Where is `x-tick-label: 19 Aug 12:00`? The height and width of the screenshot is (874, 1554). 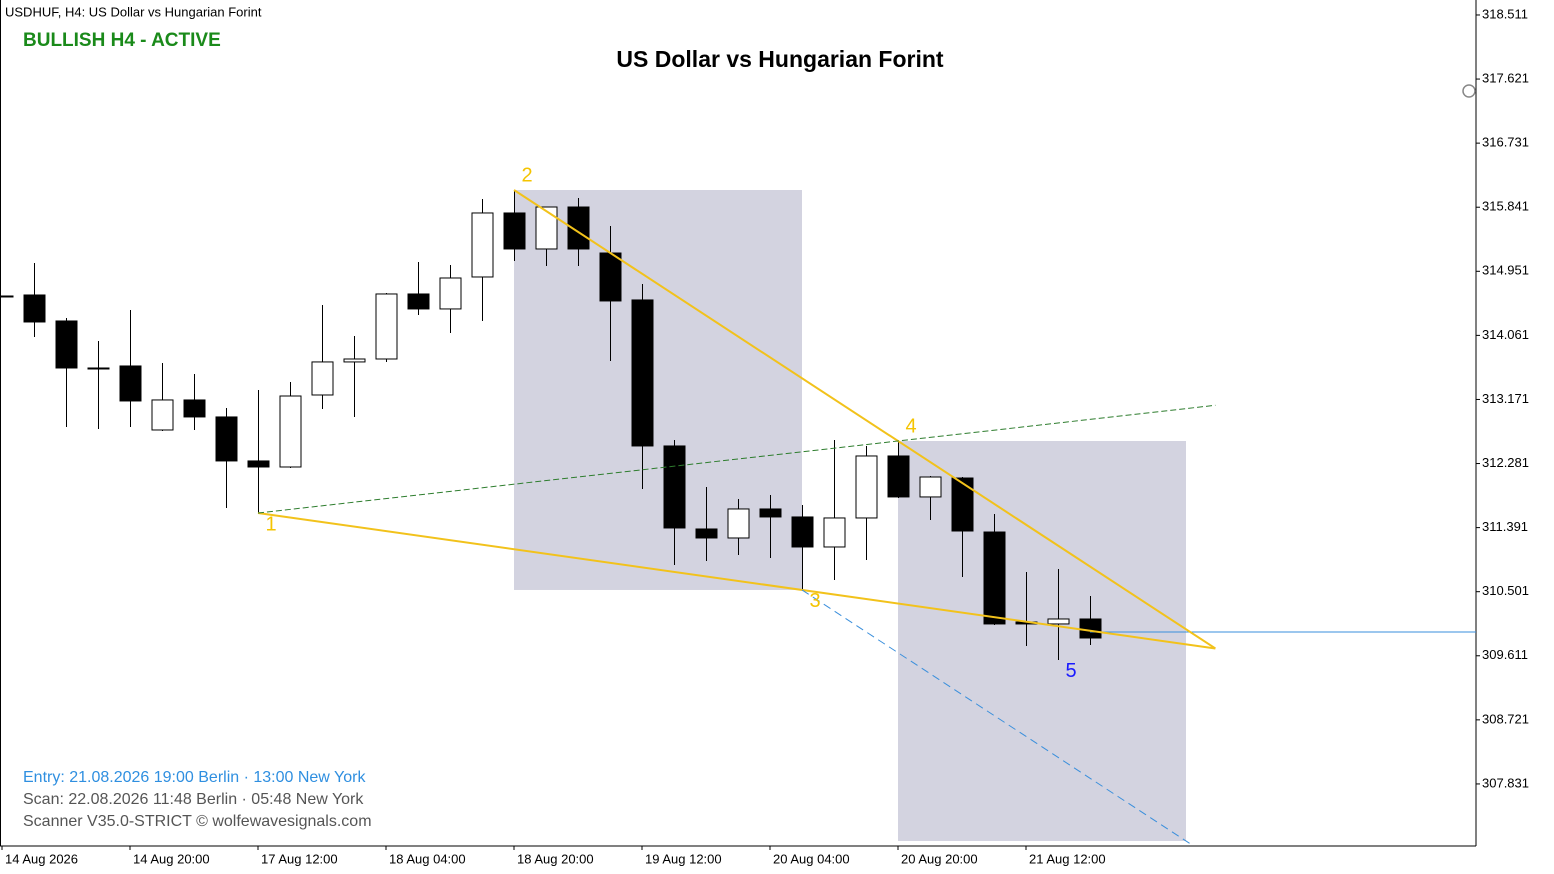 x-tick-label: 19 Aug 12:00 is located at coordinates (683, 858).